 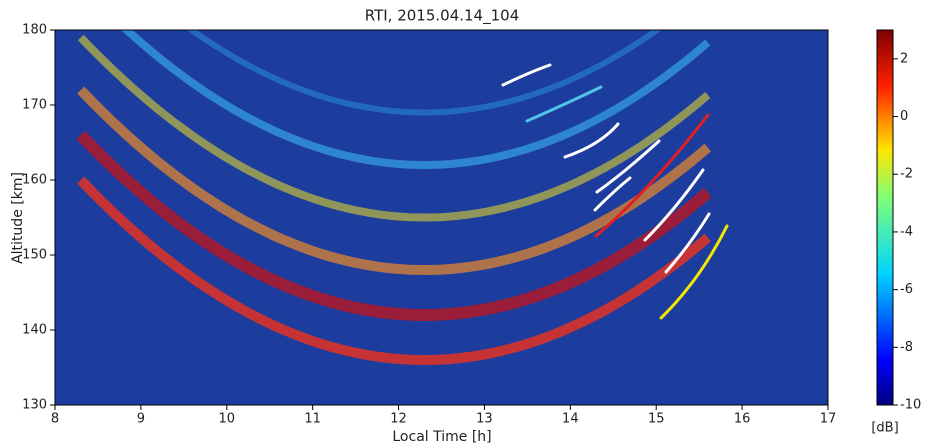 I want to click on x-tick-label: 15, so click(x=656, y=419).